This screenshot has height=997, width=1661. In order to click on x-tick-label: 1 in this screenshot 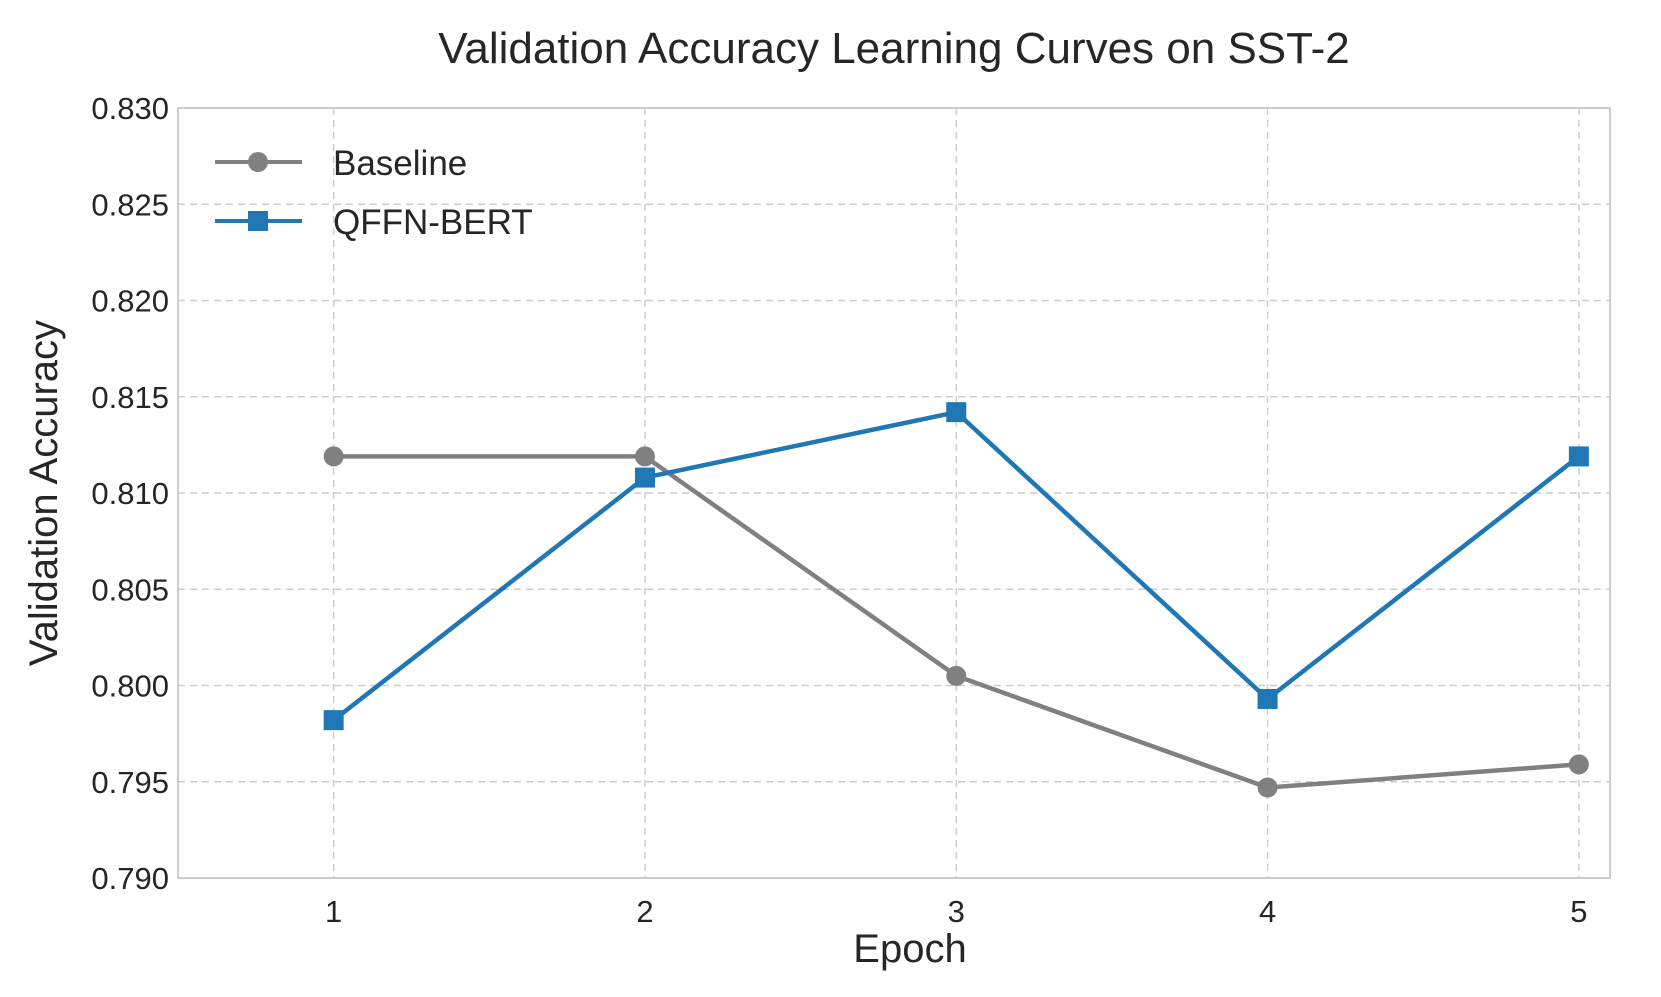, I will do `click(333, 911)`.